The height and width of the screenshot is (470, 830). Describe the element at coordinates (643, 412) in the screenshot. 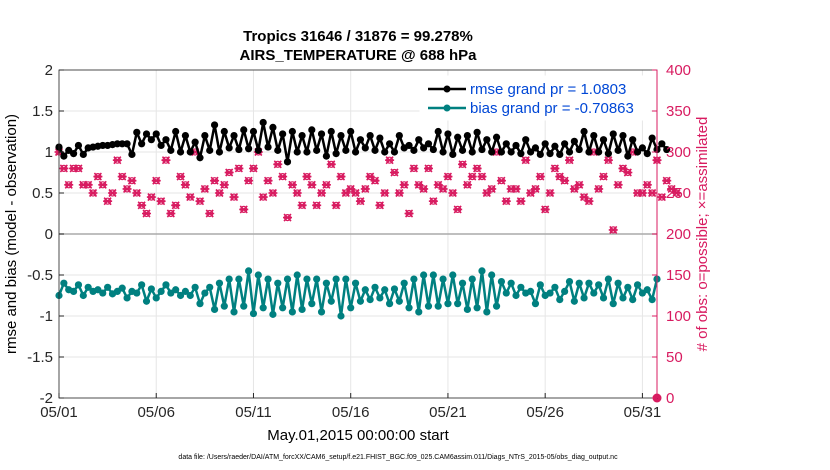

I see `x-tick-label: 05/31` at that location.